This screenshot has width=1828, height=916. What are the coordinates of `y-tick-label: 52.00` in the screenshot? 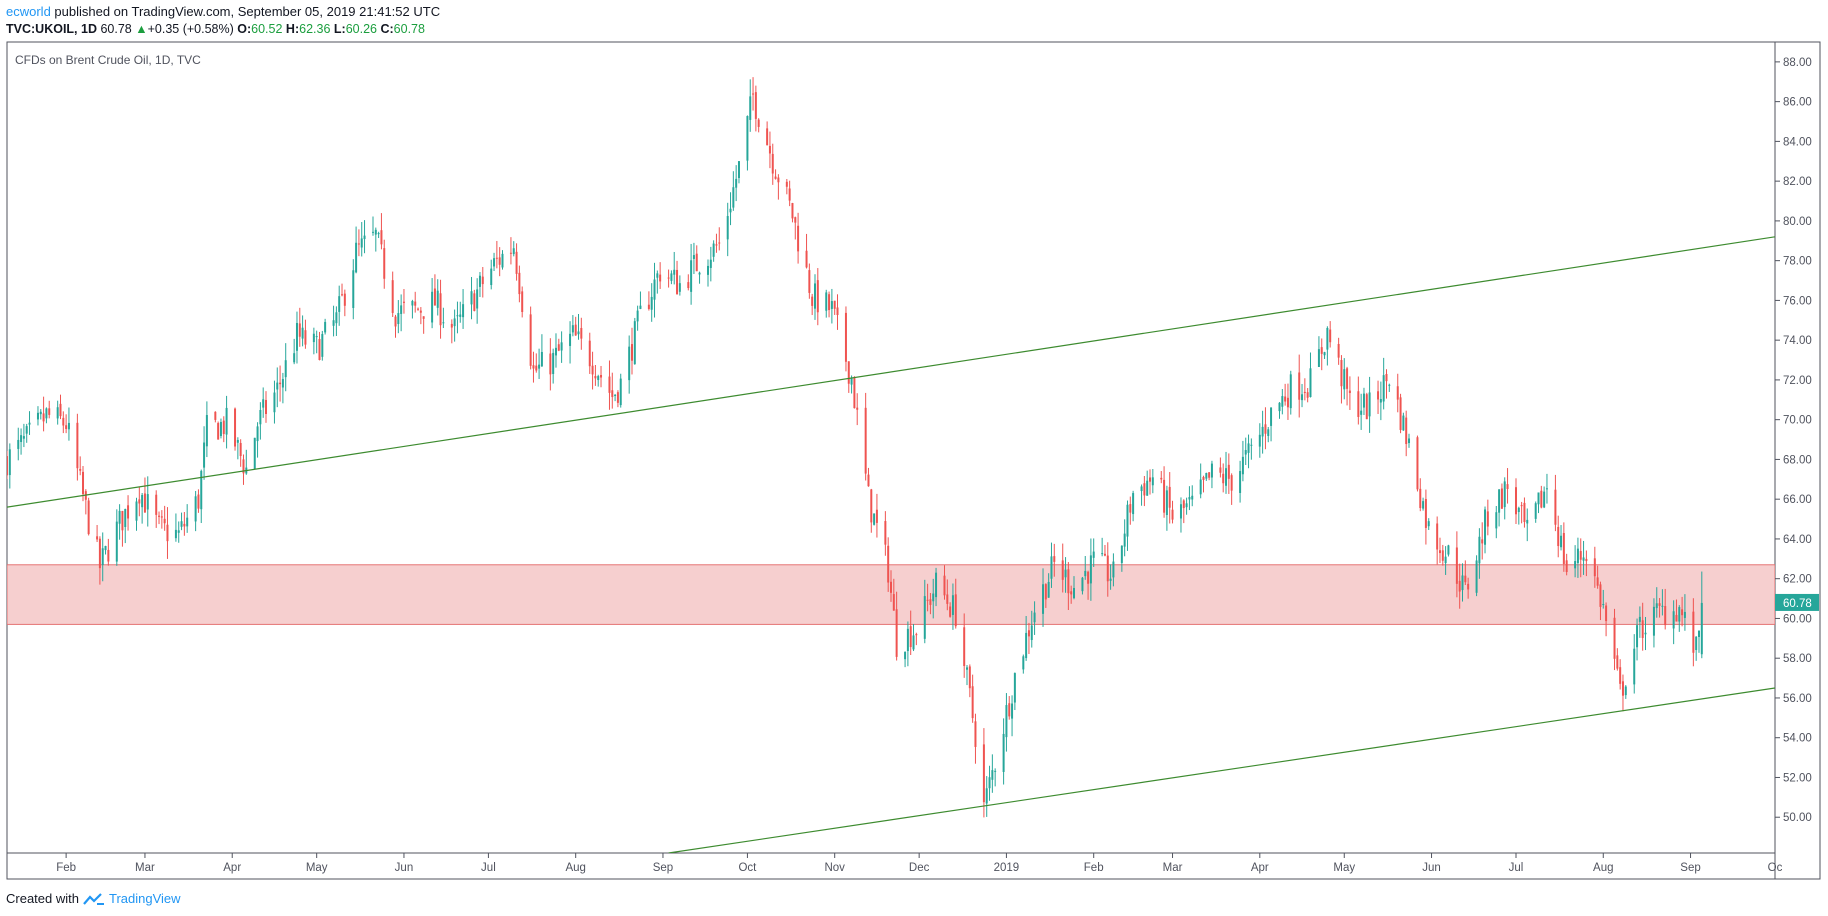 It's located at (1797, 778).